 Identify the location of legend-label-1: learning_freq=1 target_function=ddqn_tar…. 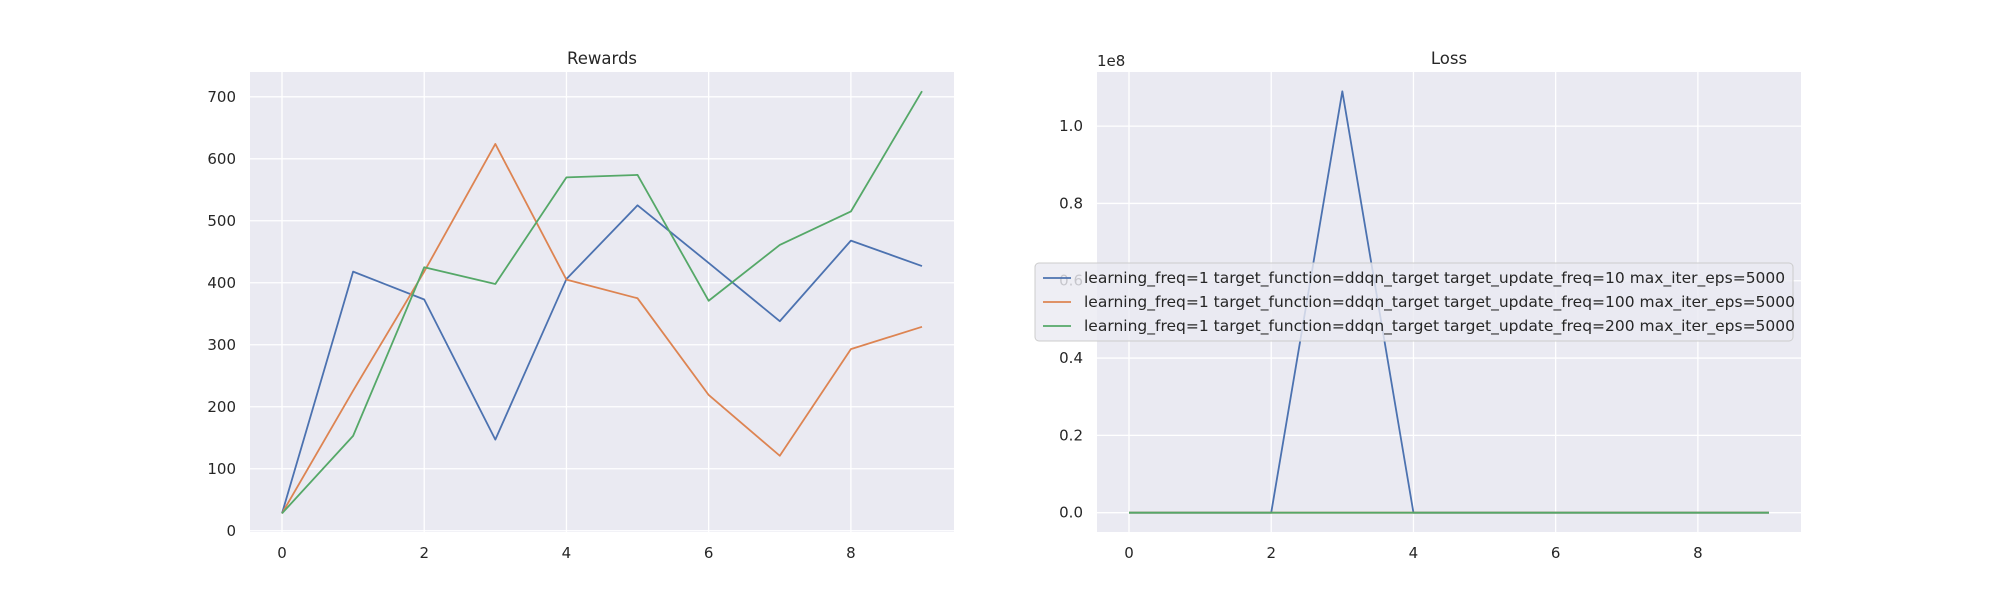
(1434, 278).